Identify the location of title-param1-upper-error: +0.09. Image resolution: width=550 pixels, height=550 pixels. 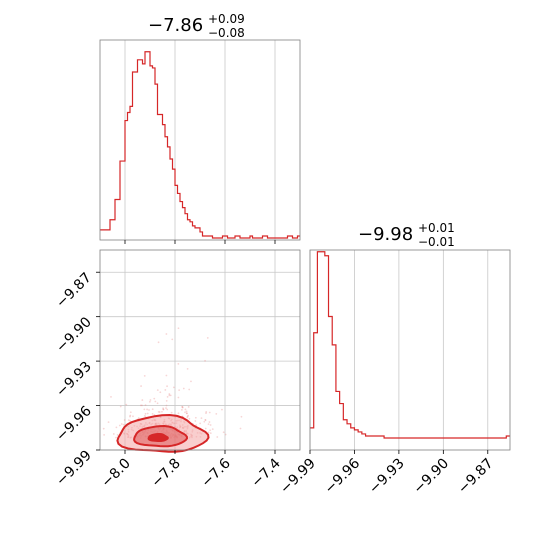
(226, 19).